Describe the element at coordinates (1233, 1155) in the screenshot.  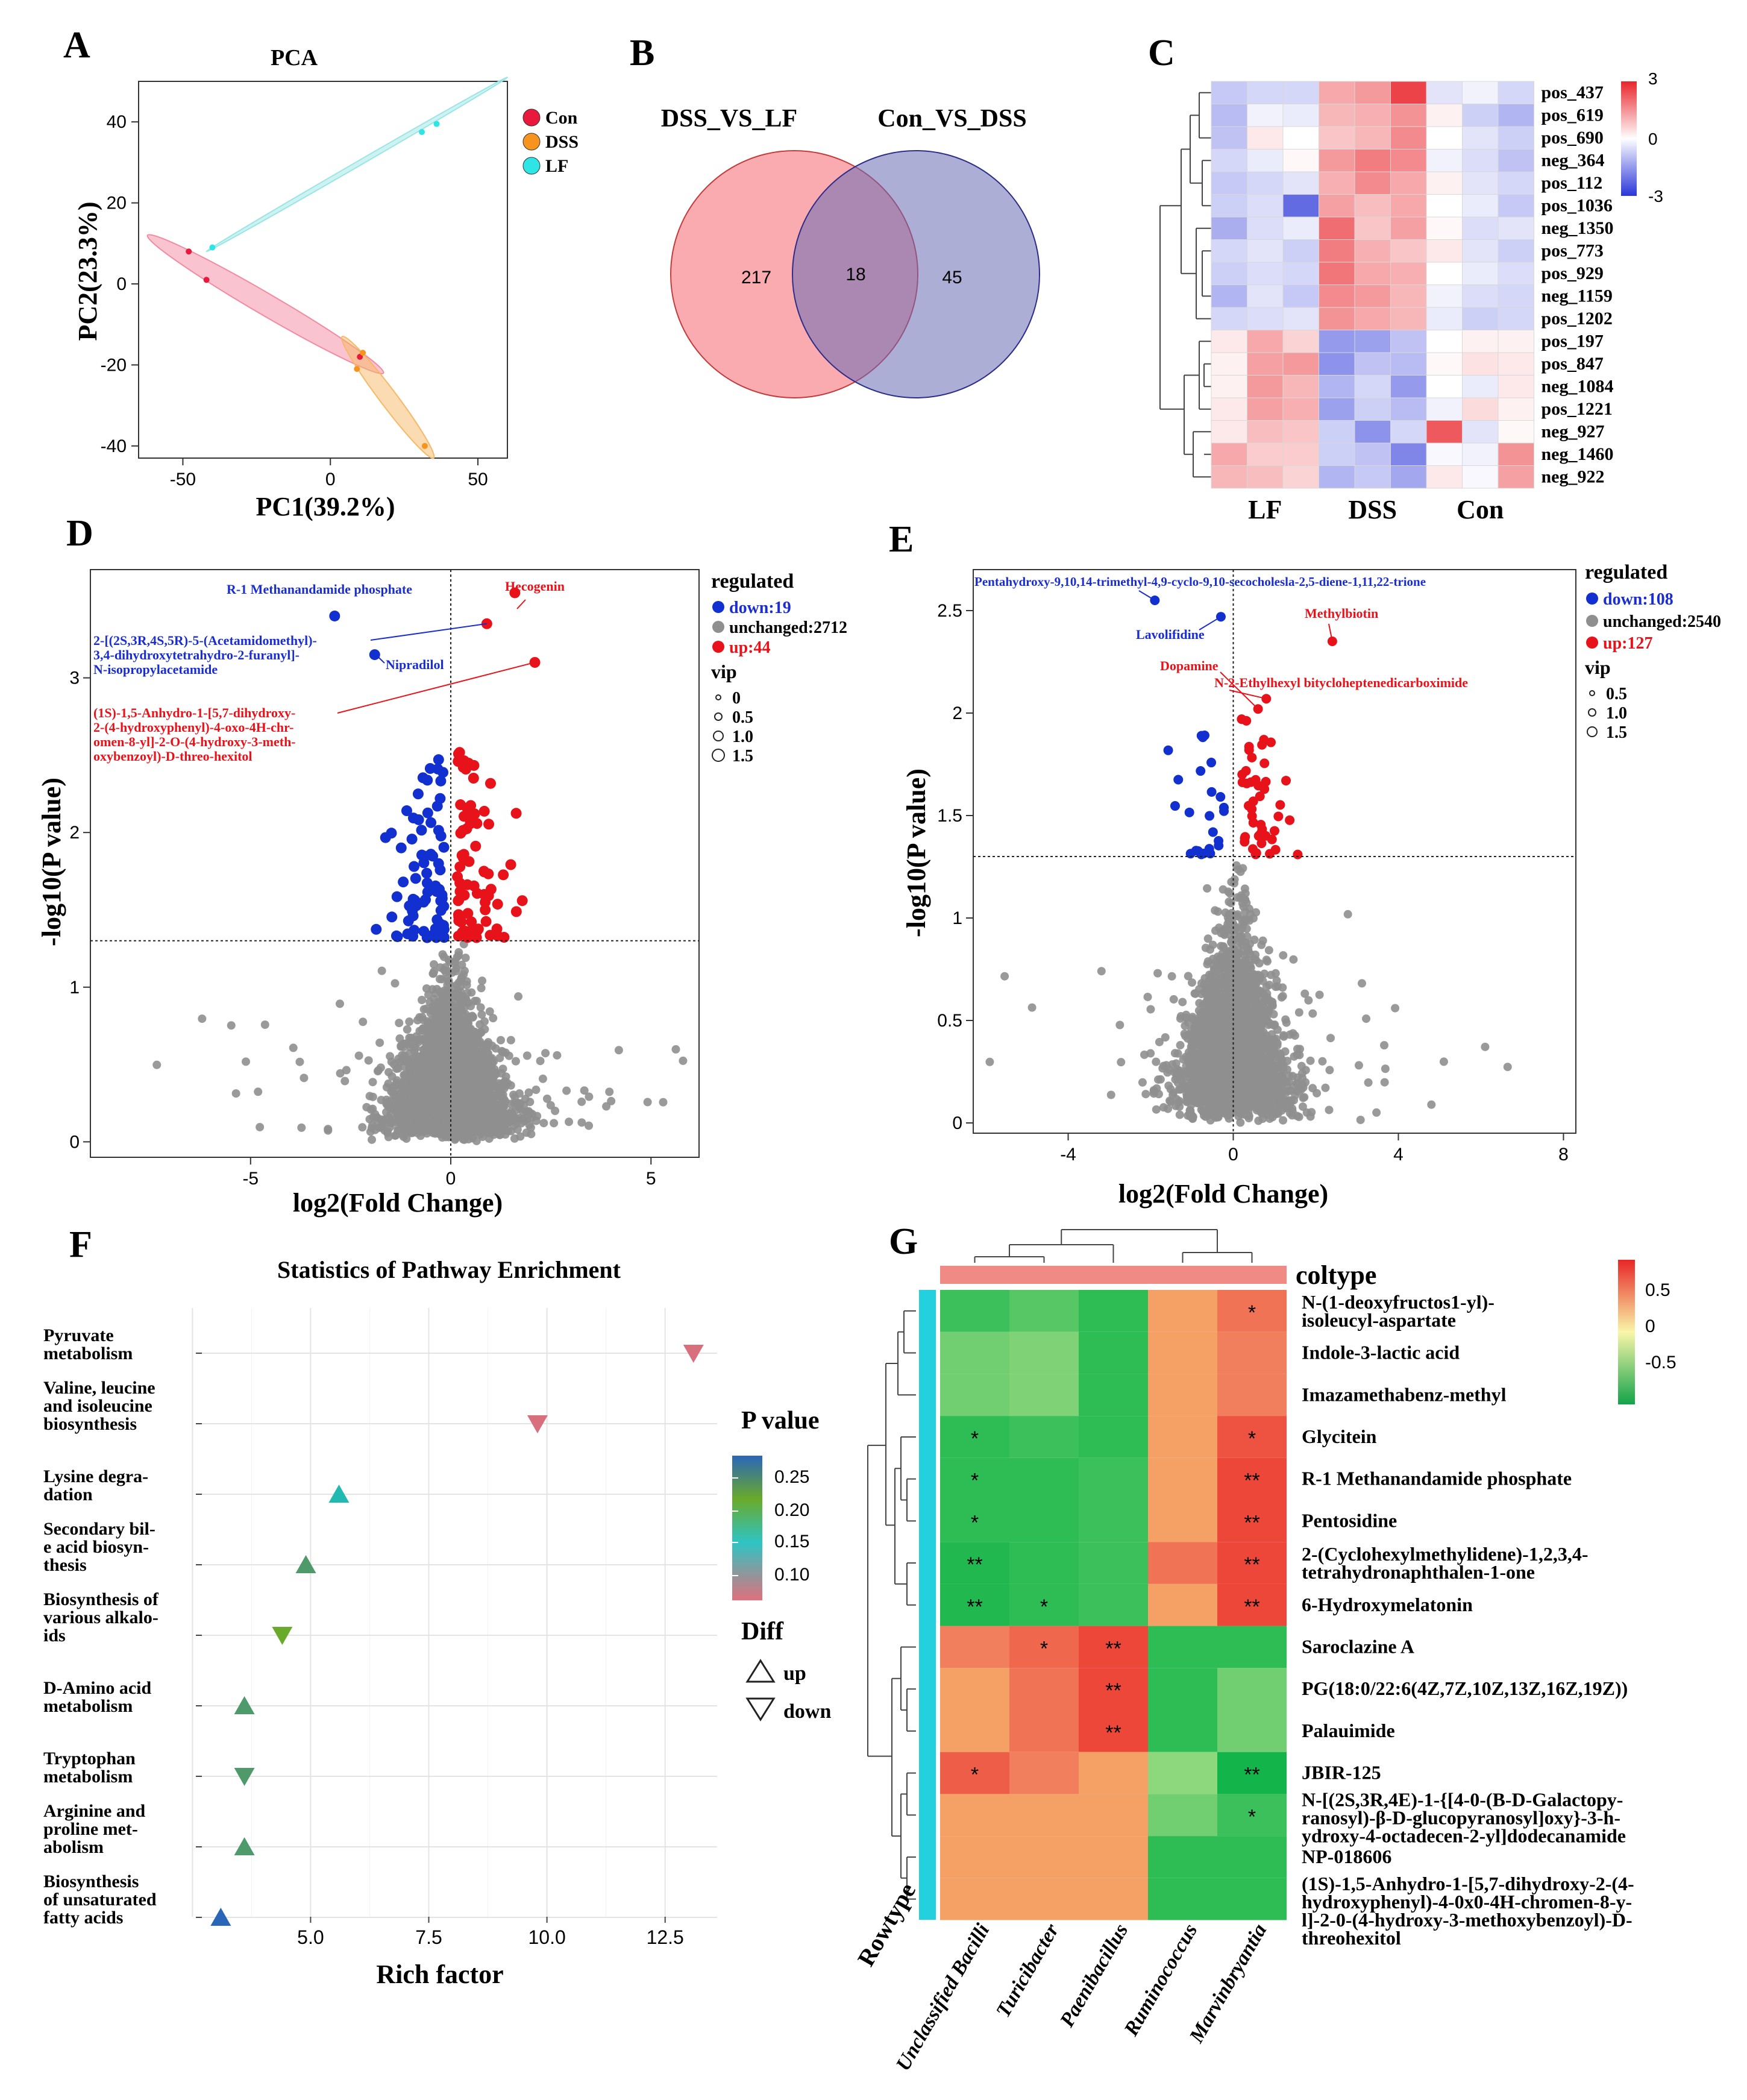
I see `e-x-tick-label: 0` at that location.